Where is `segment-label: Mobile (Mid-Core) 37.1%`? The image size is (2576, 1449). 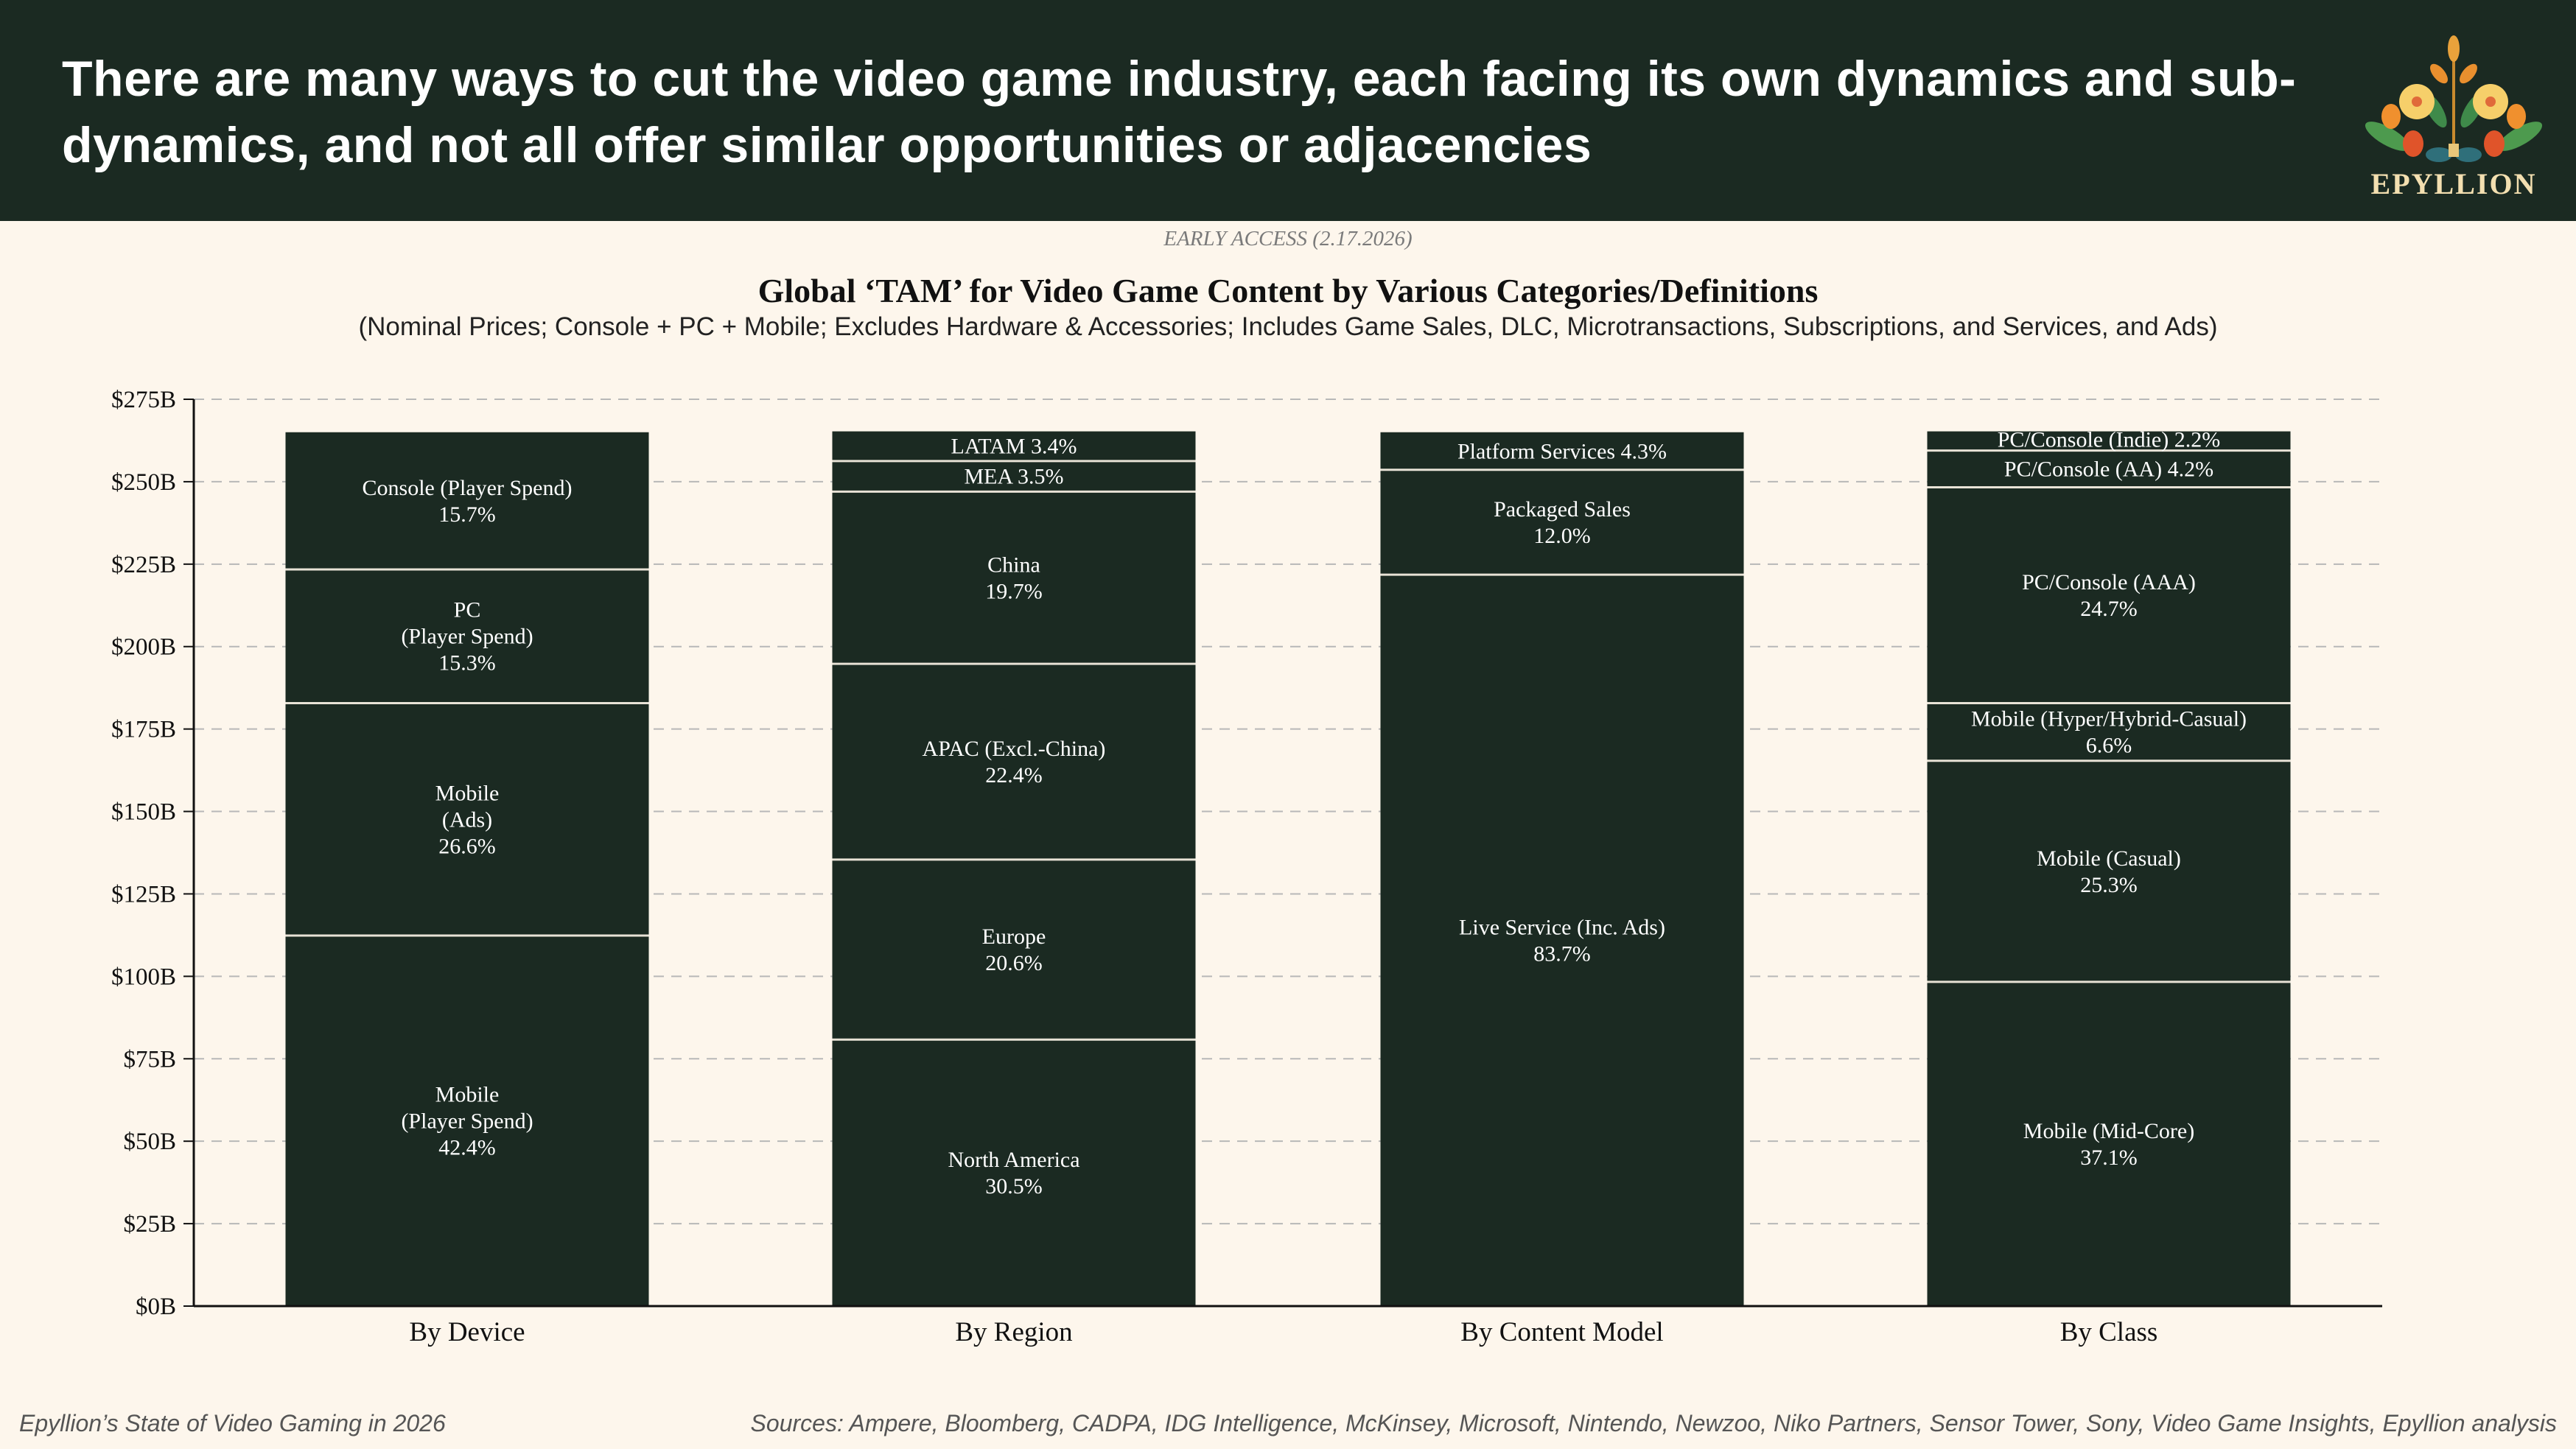
segment-label: Mobile (Mid-Core) 37.1% is located at coordinates (2108, 1144).